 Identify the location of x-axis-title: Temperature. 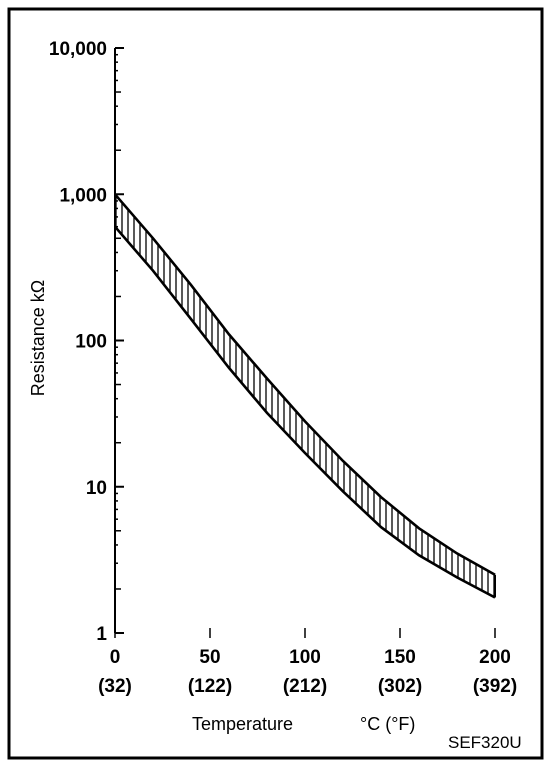
(242, 724).